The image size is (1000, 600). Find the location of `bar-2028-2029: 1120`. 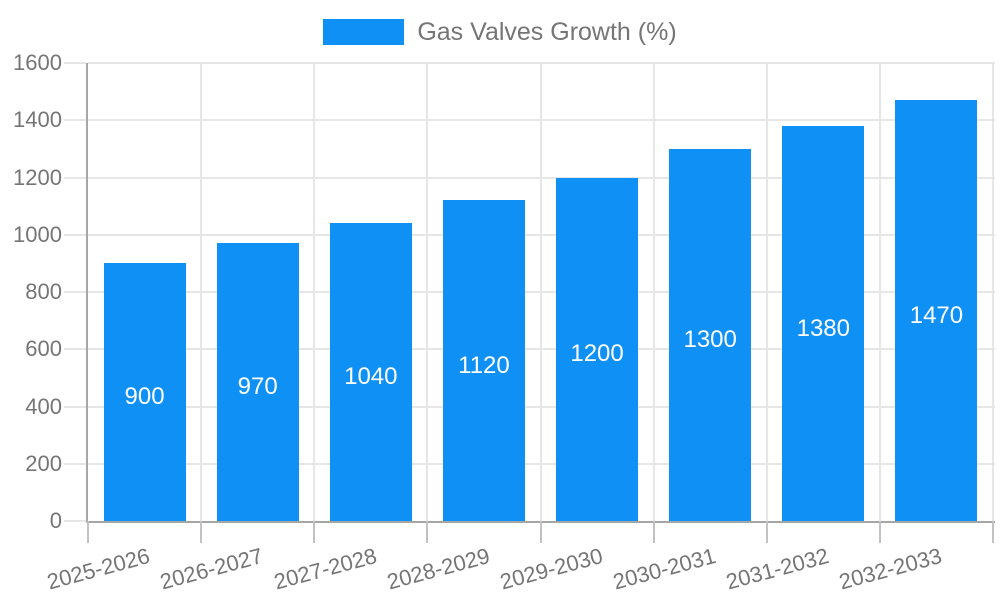

bar-2028-2029: 1120 is located at coordinates (483, 360).